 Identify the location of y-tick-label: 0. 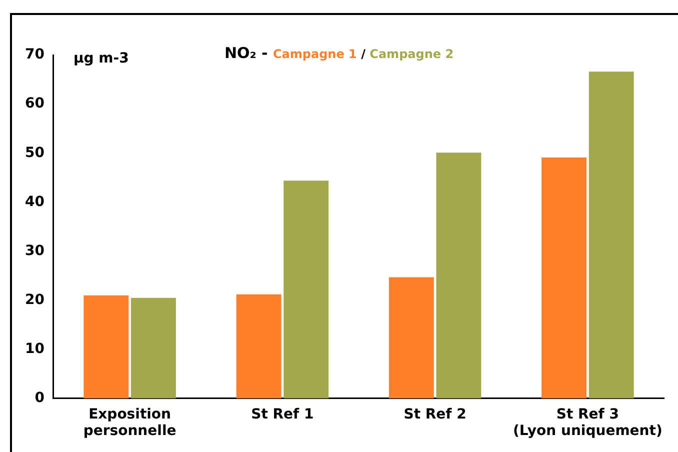
(39, 398).